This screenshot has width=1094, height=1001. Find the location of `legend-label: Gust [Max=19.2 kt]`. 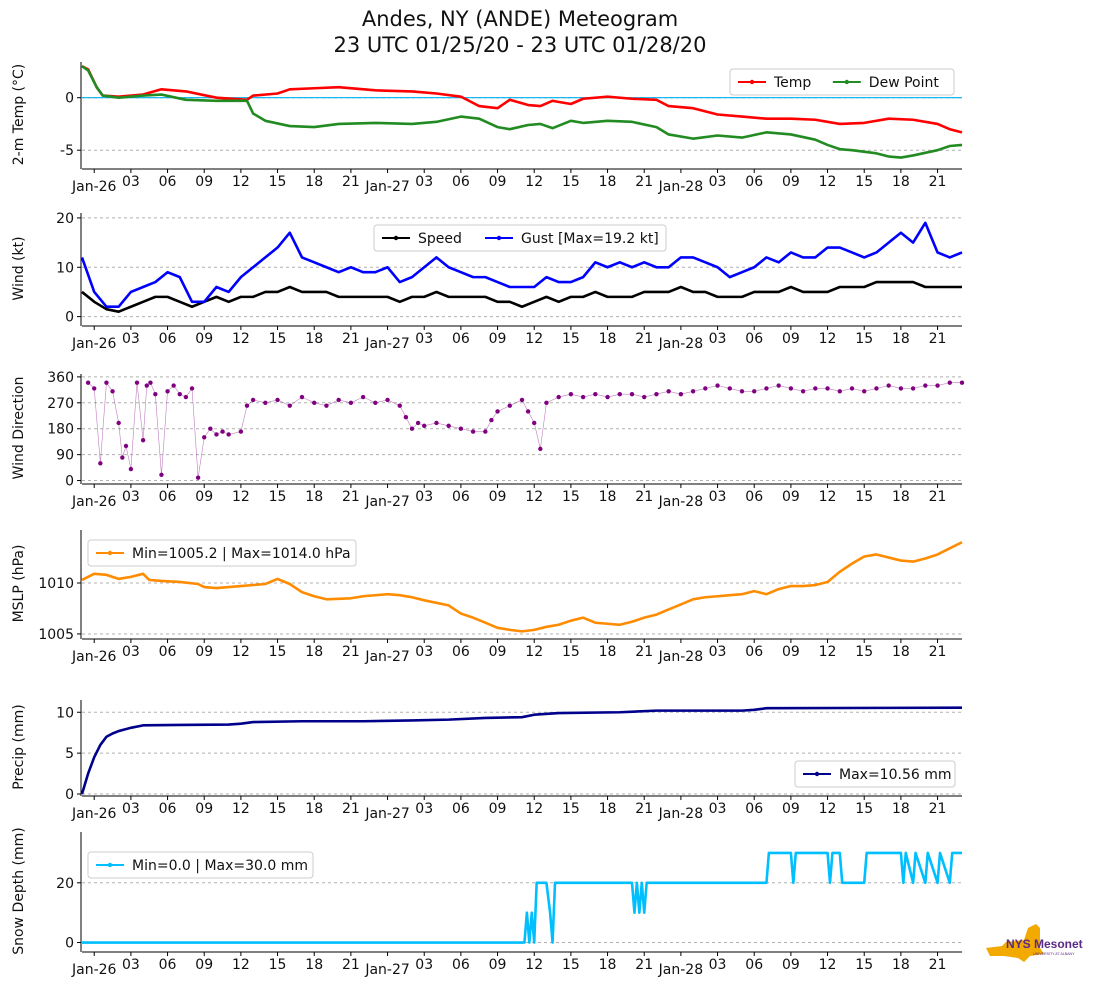

legend-label: Gust [Max=19.2 kt] is located at coordinates (590, 239).